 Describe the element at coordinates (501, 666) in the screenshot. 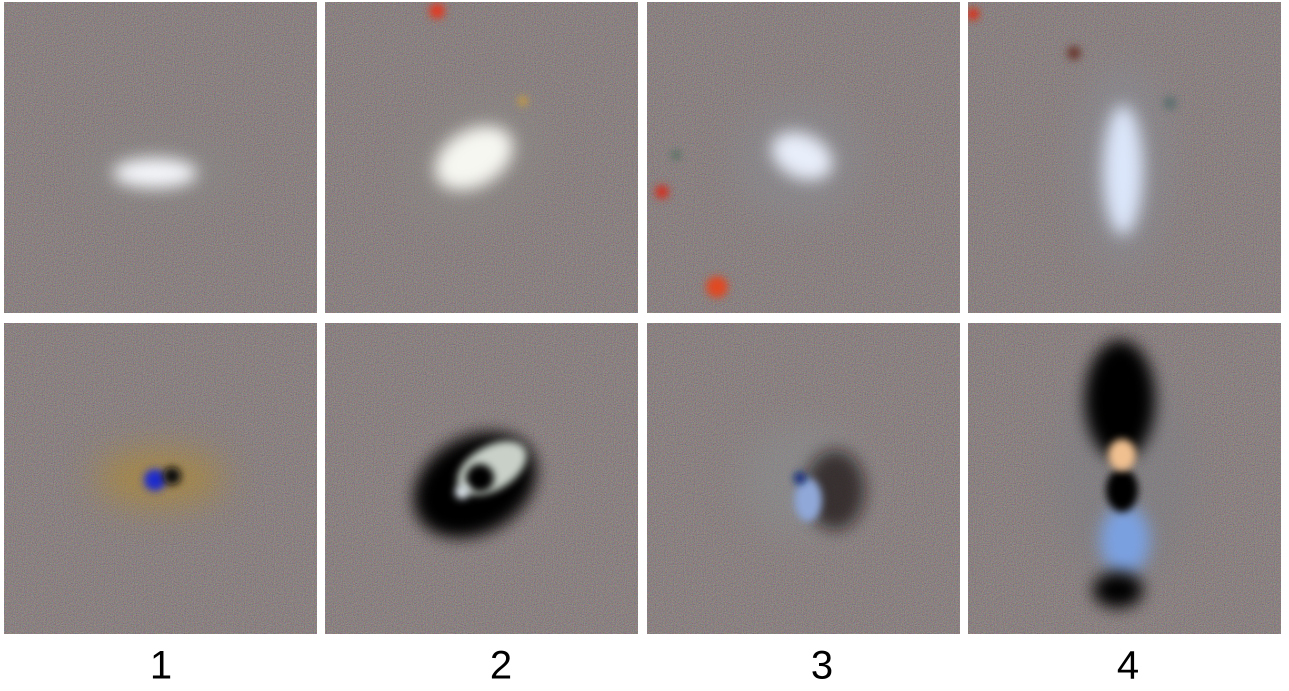

I see `panel-label: 2` at that location.